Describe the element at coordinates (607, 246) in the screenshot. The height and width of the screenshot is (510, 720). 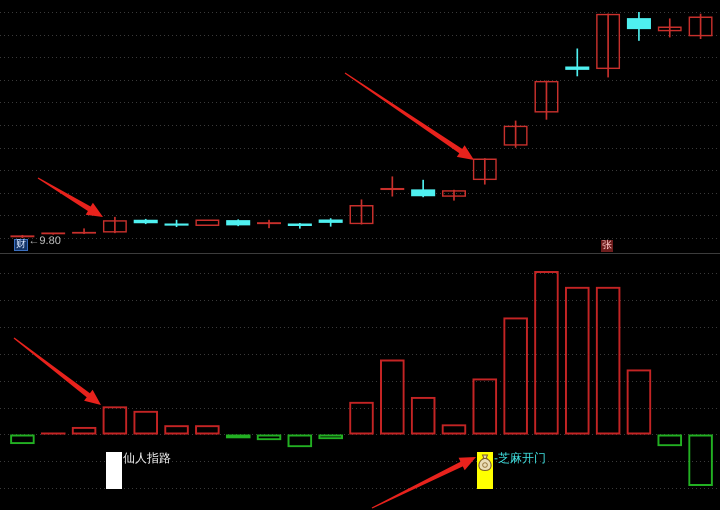
I see `text: 张` at that location.